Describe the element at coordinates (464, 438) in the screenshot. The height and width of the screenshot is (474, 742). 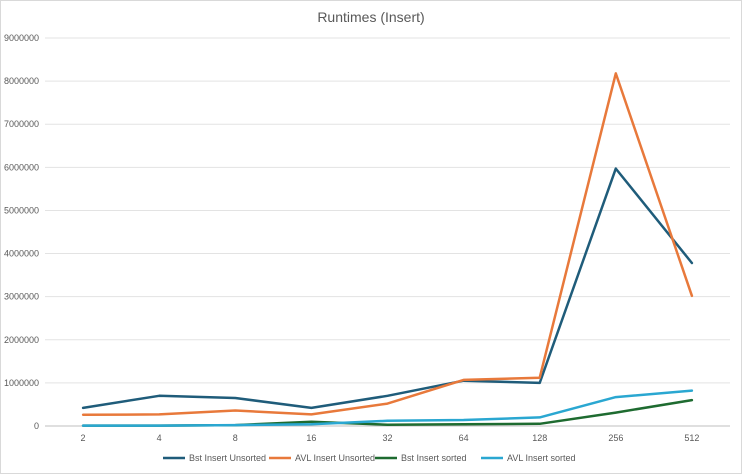
I see `x-tick-label: 64` at that location.